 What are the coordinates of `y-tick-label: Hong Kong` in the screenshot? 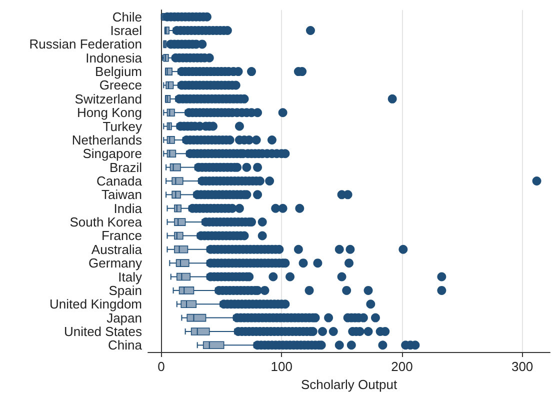 It's located at (109, 112).